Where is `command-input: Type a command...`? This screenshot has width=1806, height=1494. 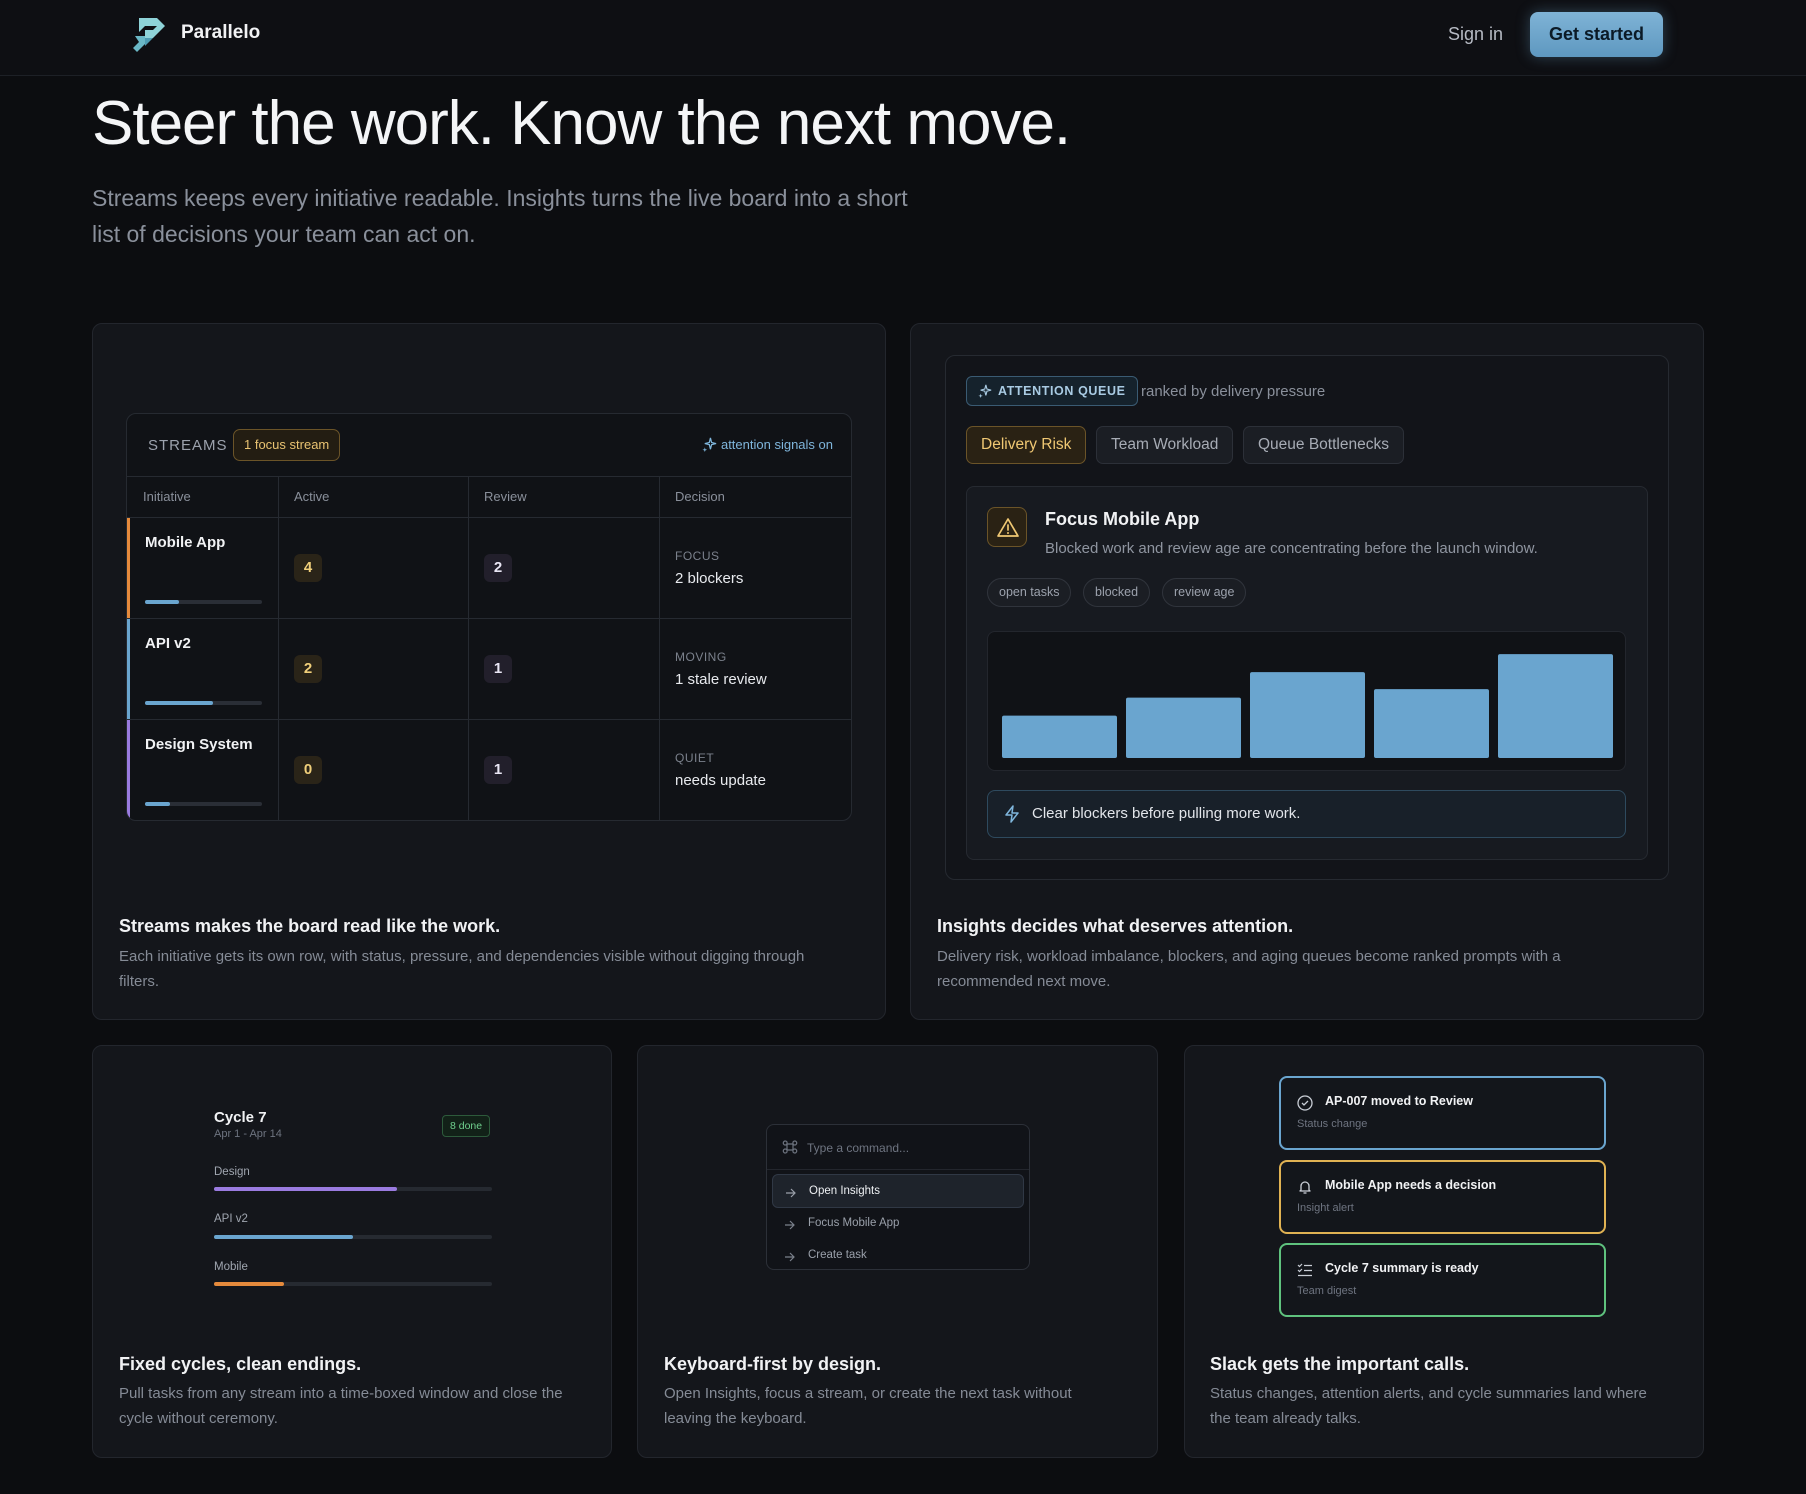 command-input: Type a command... is located at coordinates (858, 1148).